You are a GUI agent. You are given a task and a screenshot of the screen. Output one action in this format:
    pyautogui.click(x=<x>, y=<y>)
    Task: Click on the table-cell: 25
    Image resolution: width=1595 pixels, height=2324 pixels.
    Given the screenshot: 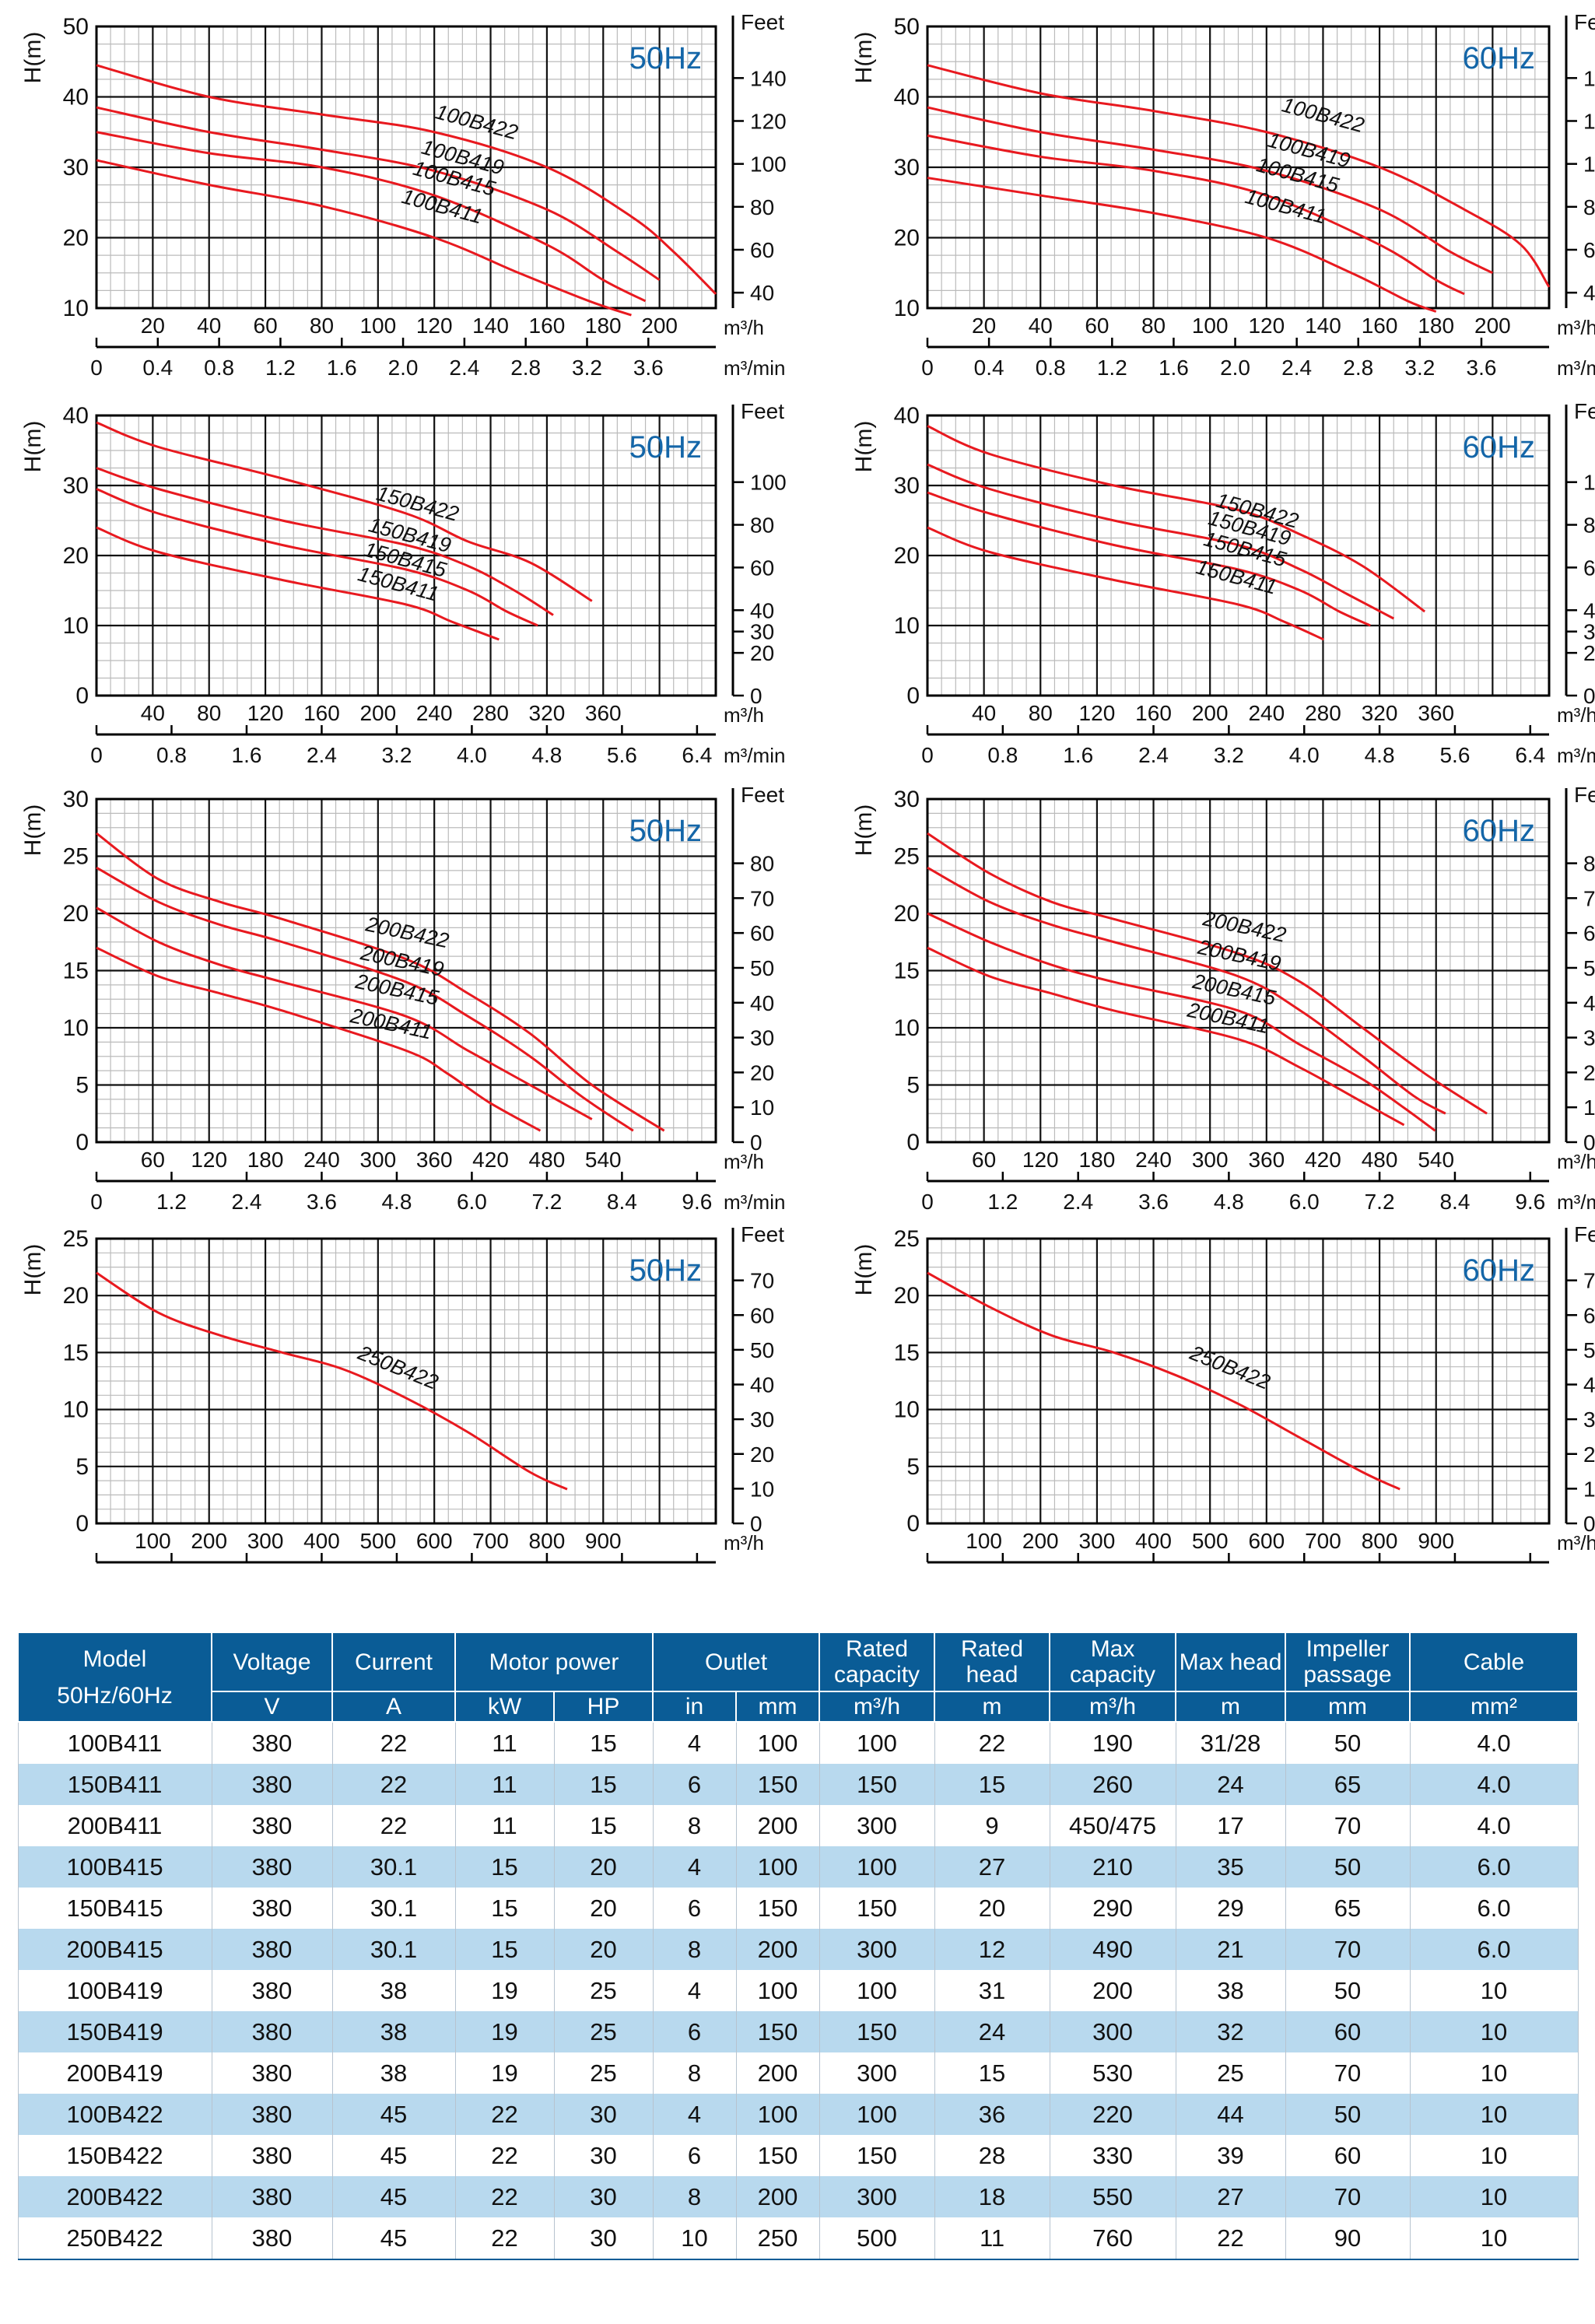 What is the action you would take?
    pyautogui.click(x=1230, y=2073)
    